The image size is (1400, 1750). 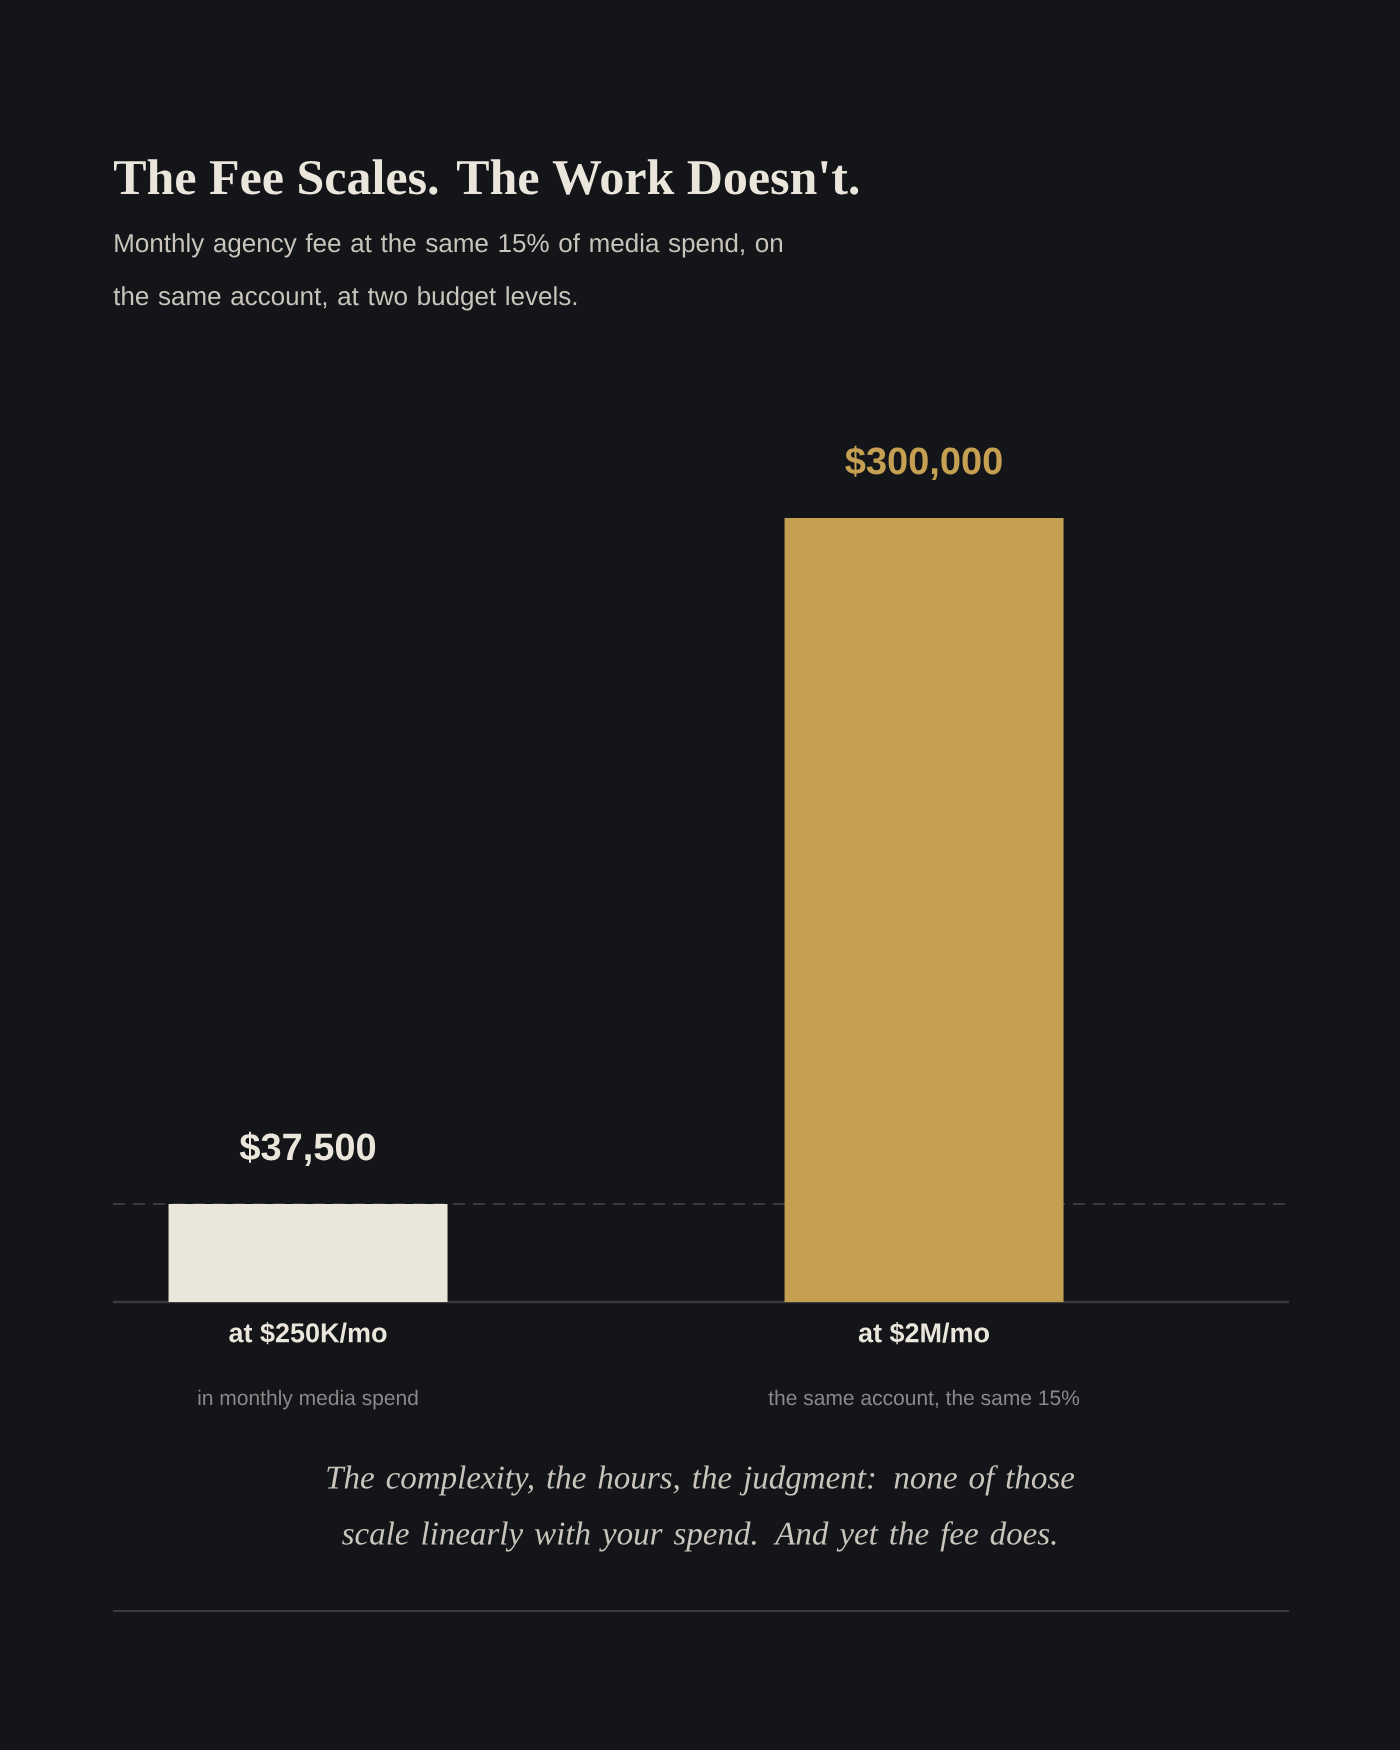 I want to click on text: the same account, the same 15%, so click(x=924, y=1398).